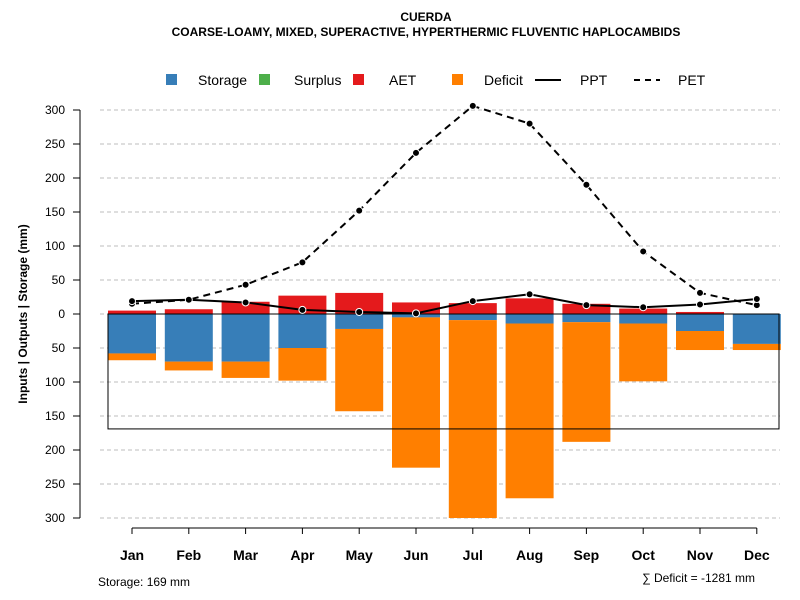 The width and height of the screenshot is (800, 600). I want to click on x-tick-label: Dec, so click(757, 555).